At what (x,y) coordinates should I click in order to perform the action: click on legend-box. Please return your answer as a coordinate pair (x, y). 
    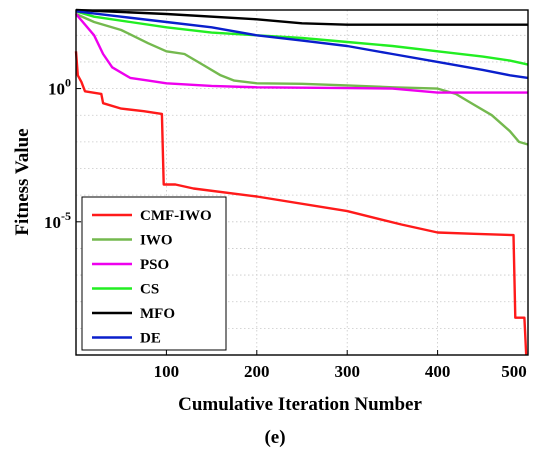
    Looking at the image, I should click on (154, 273).